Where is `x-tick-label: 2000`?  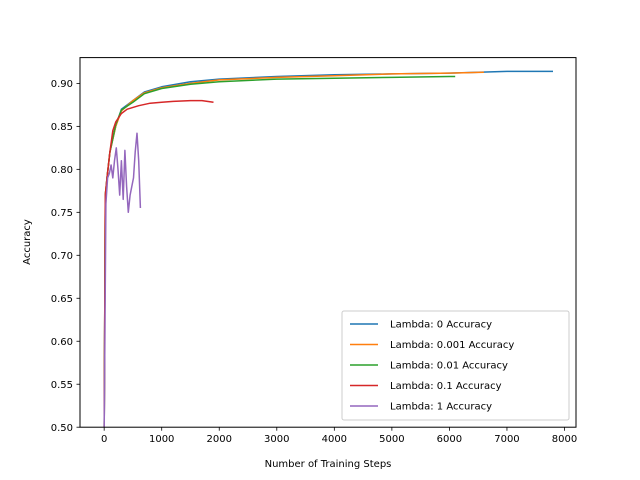 x-tick-label: 2000 is located at coordinates (219, 439).